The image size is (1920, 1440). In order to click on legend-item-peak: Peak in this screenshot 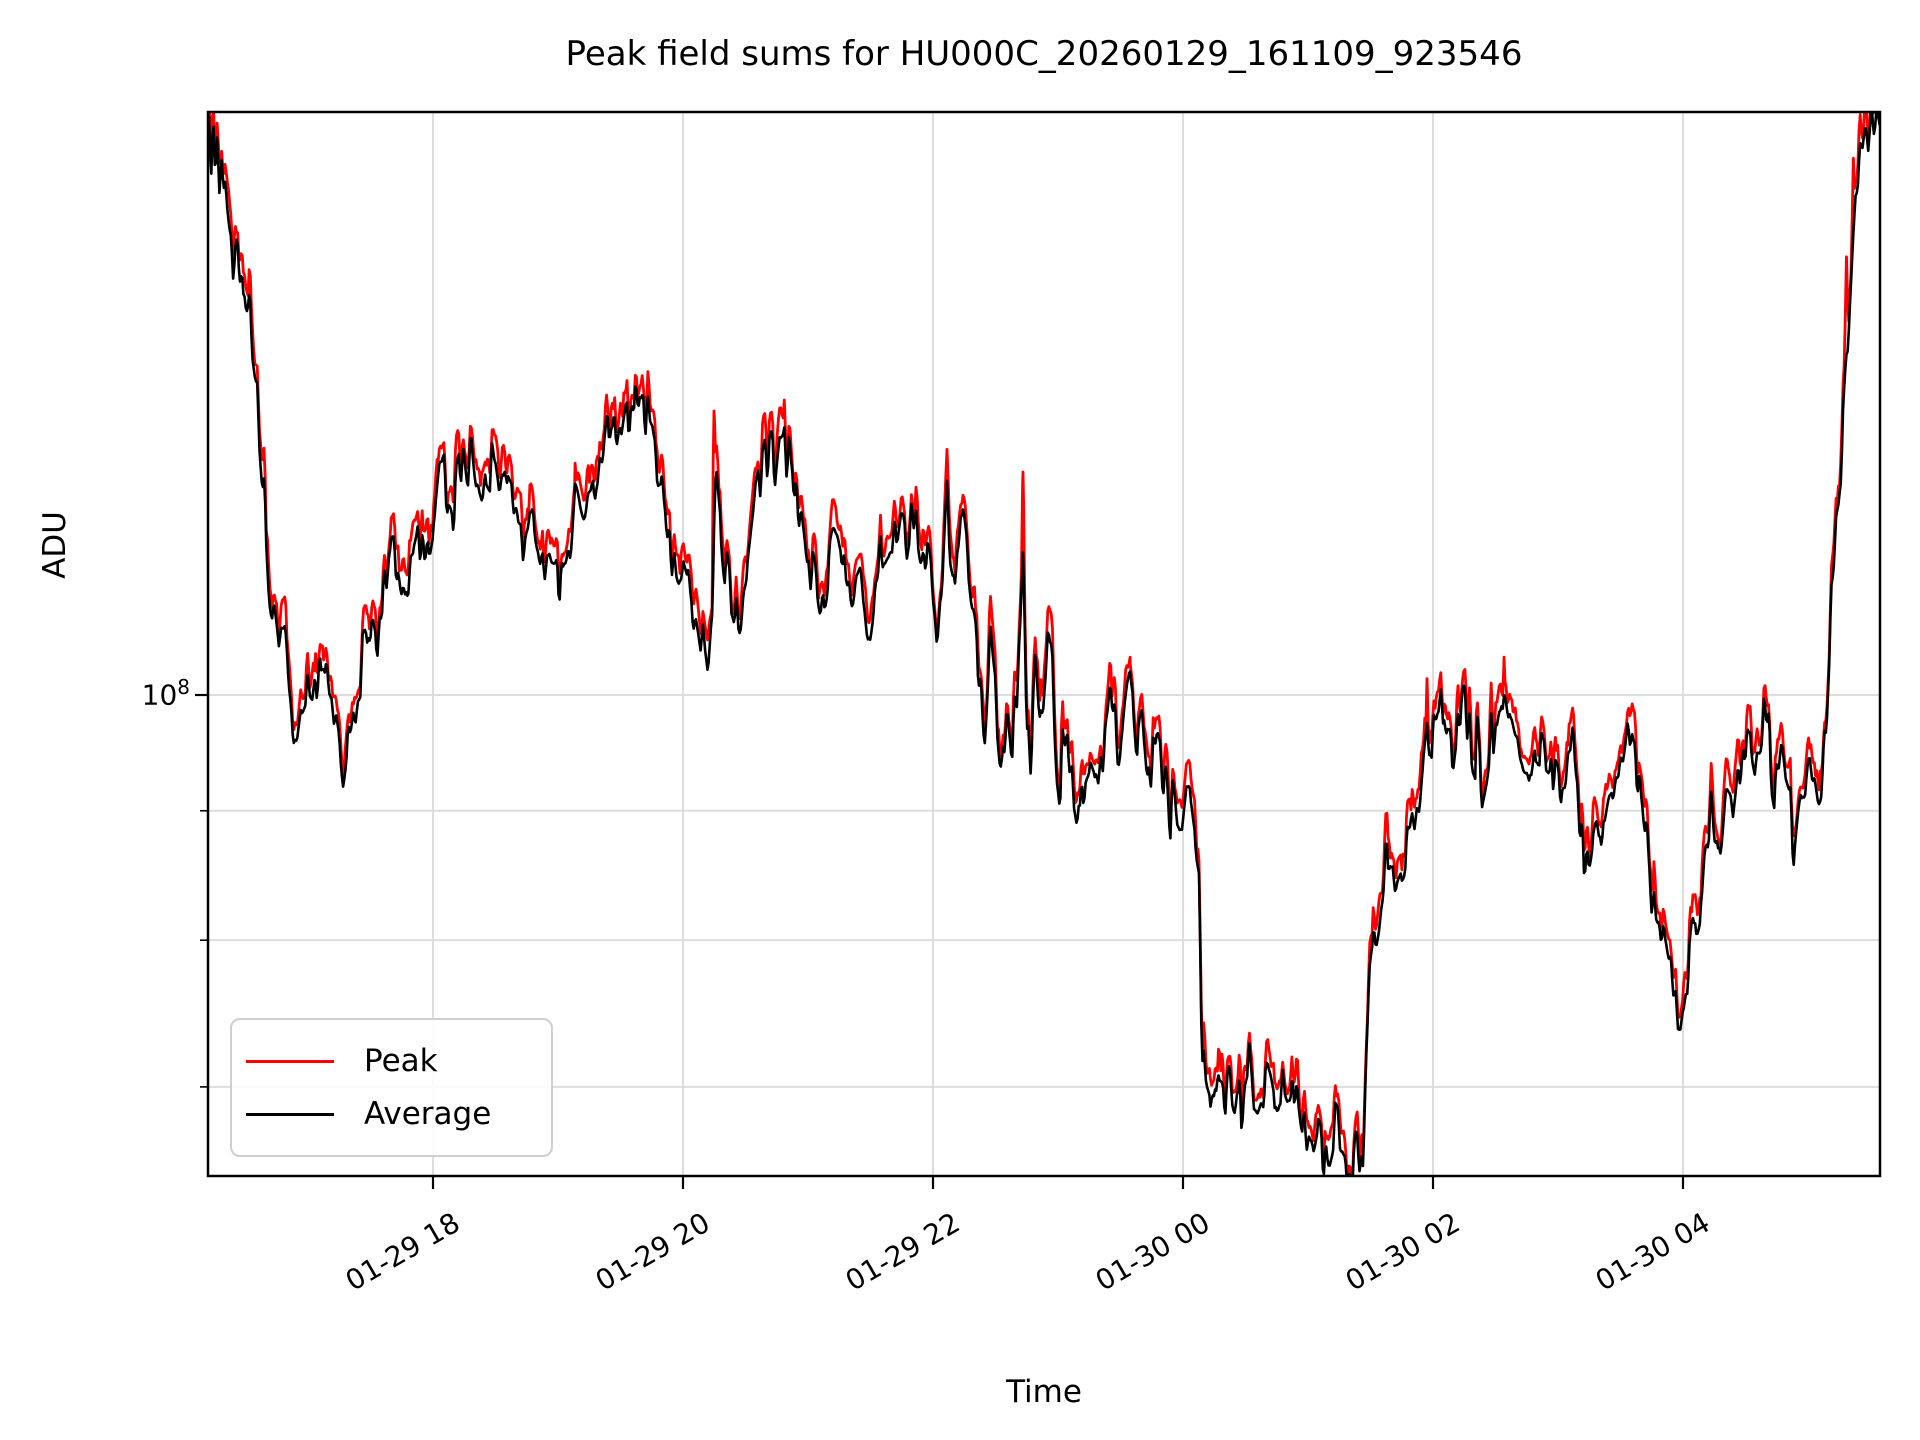, I will do `click(391, 1061)`.